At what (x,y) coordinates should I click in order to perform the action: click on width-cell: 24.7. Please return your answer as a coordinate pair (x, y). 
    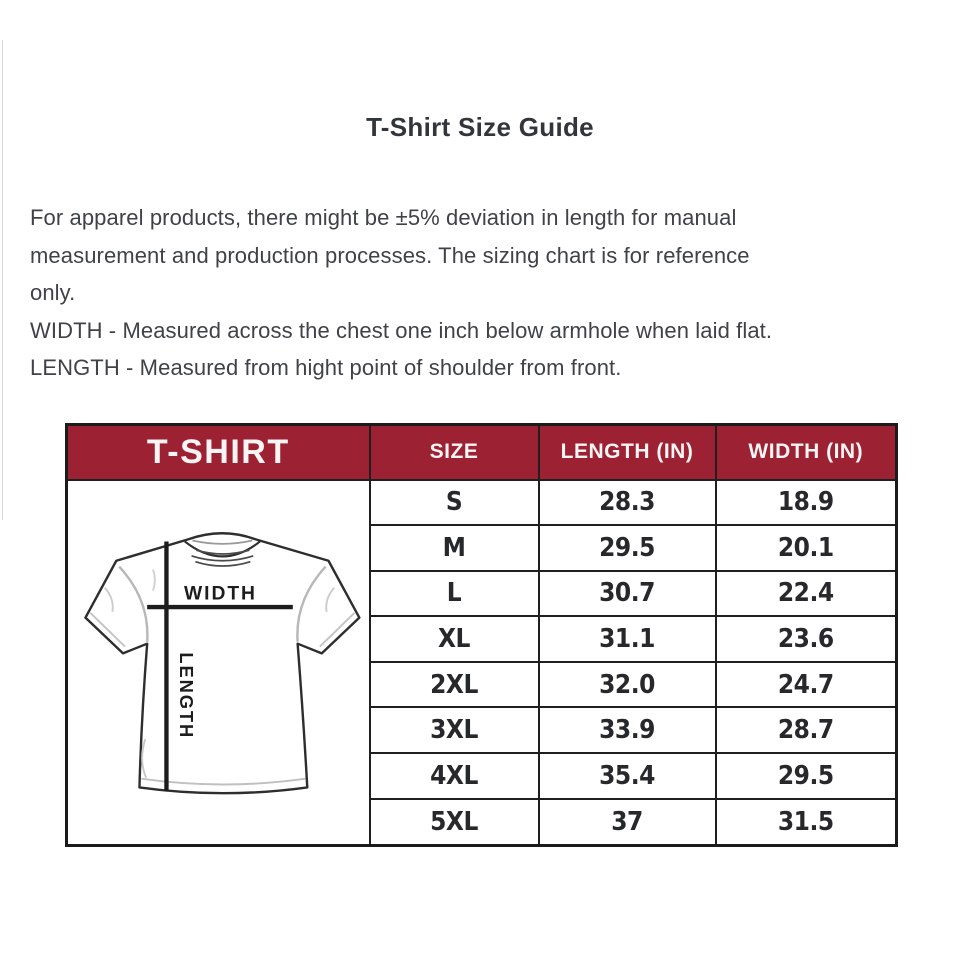
    Looking at the image, I should click on (806, 684).